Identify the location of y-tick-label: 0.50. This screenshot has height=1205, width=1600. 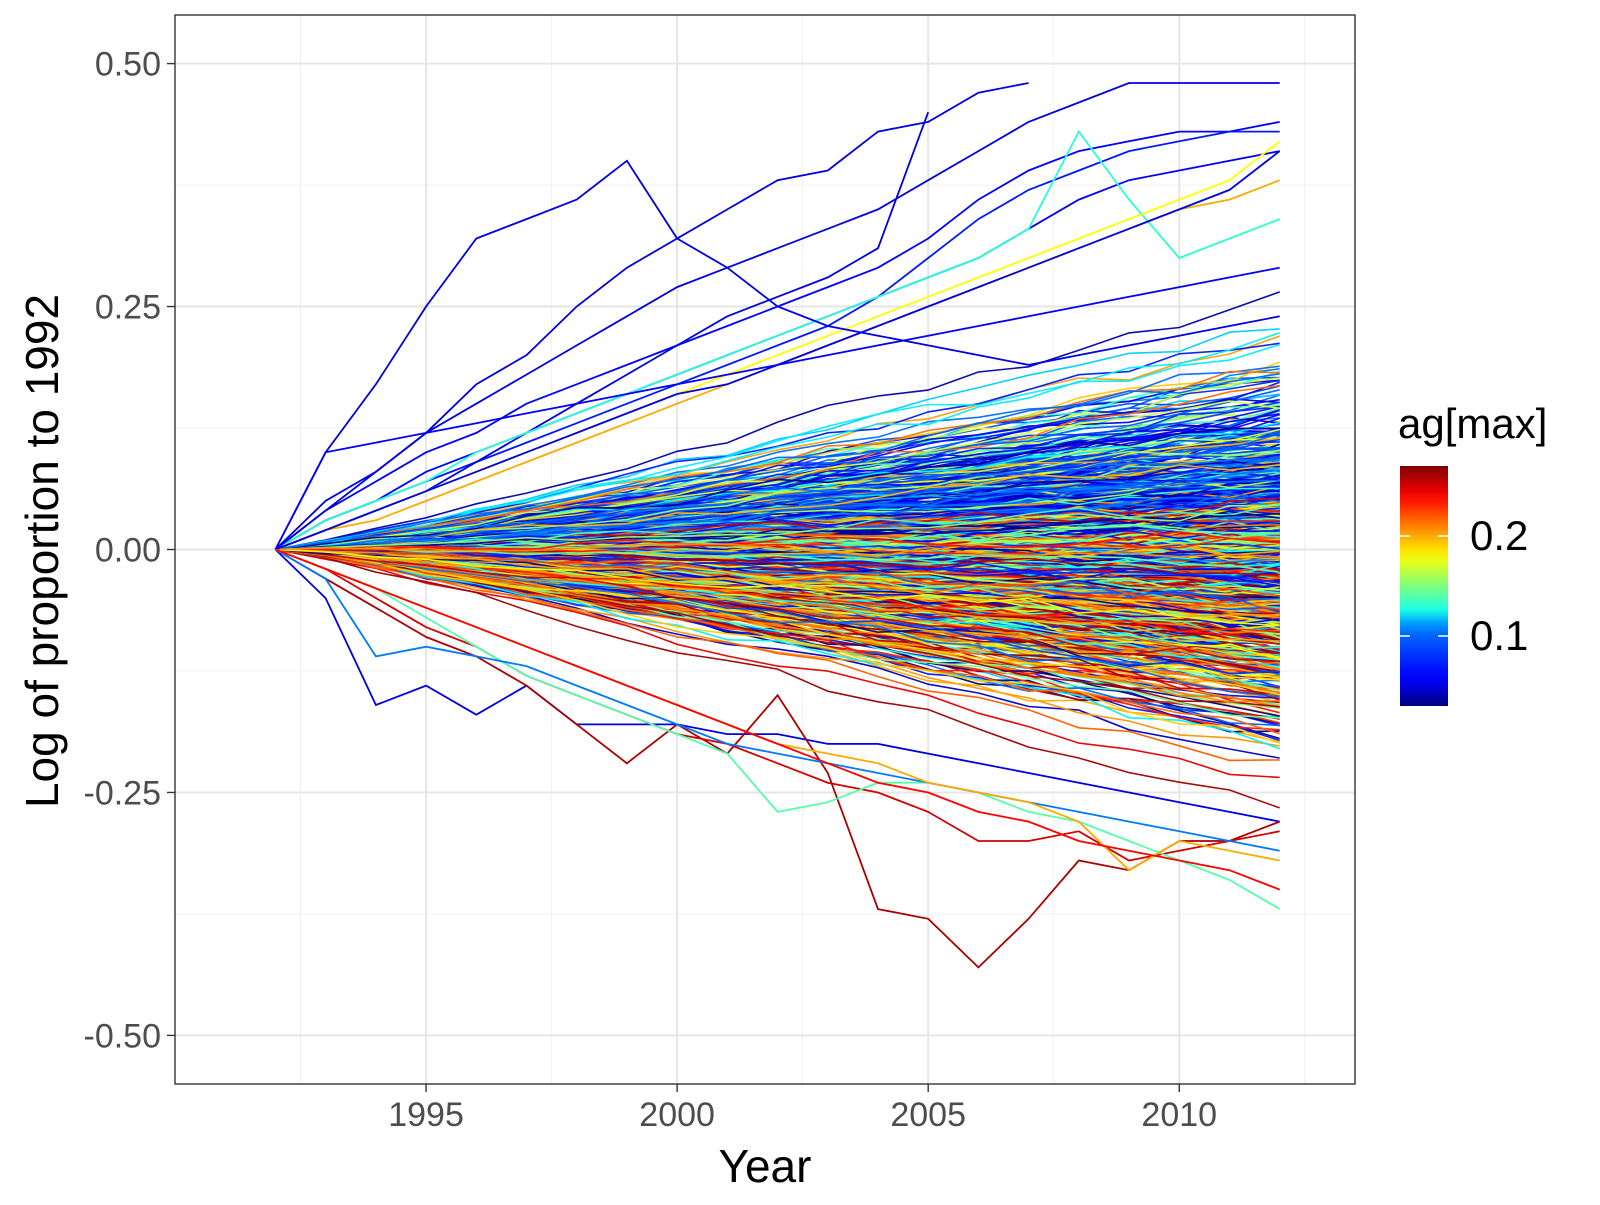
(128, 65).